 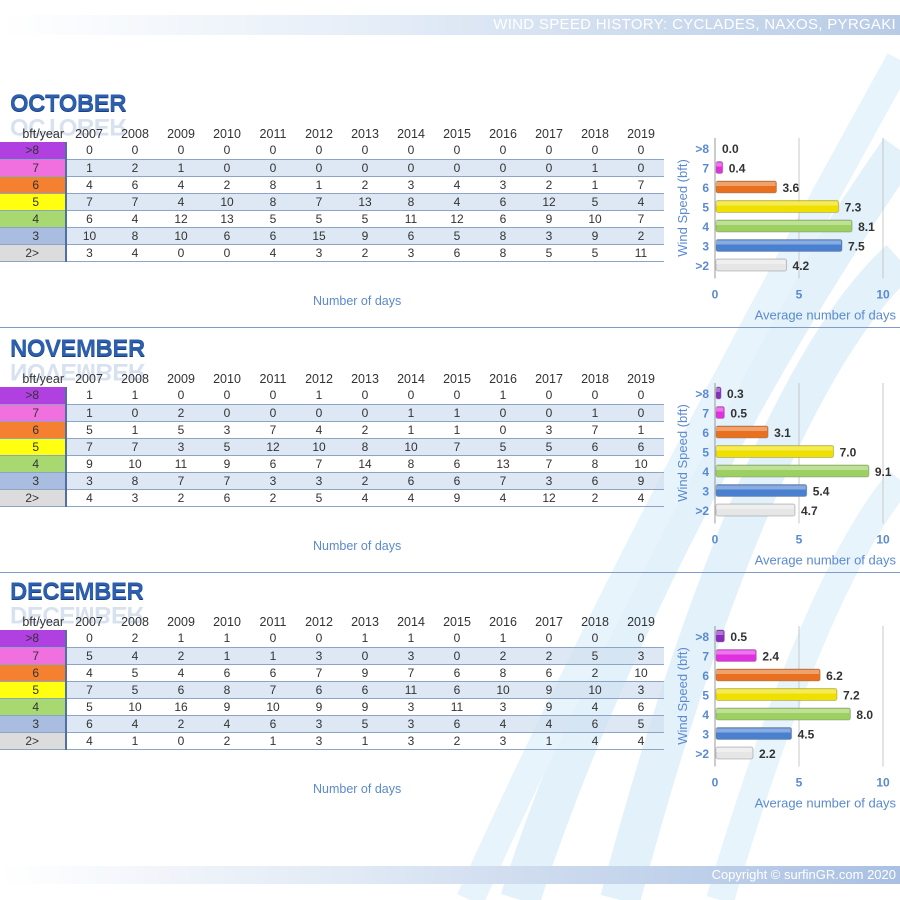 What do you see at coordinates (851, 696) in the screenshot?
I see `bar-value-label: 7.2` at bounding box center [851, 696].